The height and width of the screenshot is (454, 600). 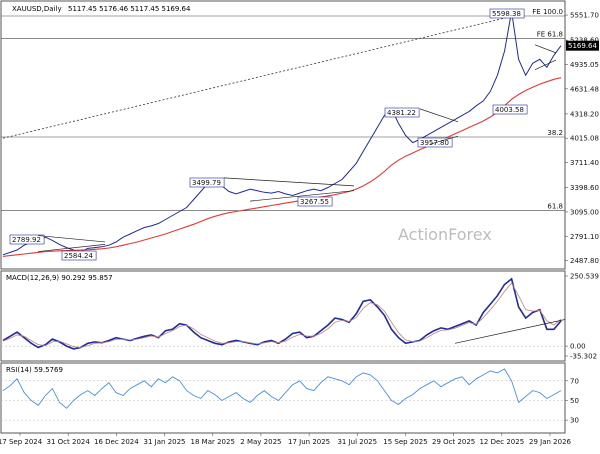 What do you see at coordinates (584, 89) in the screenshot?
I see `price-tick-label-3: 4631.48` at bounding box center [584, 89].